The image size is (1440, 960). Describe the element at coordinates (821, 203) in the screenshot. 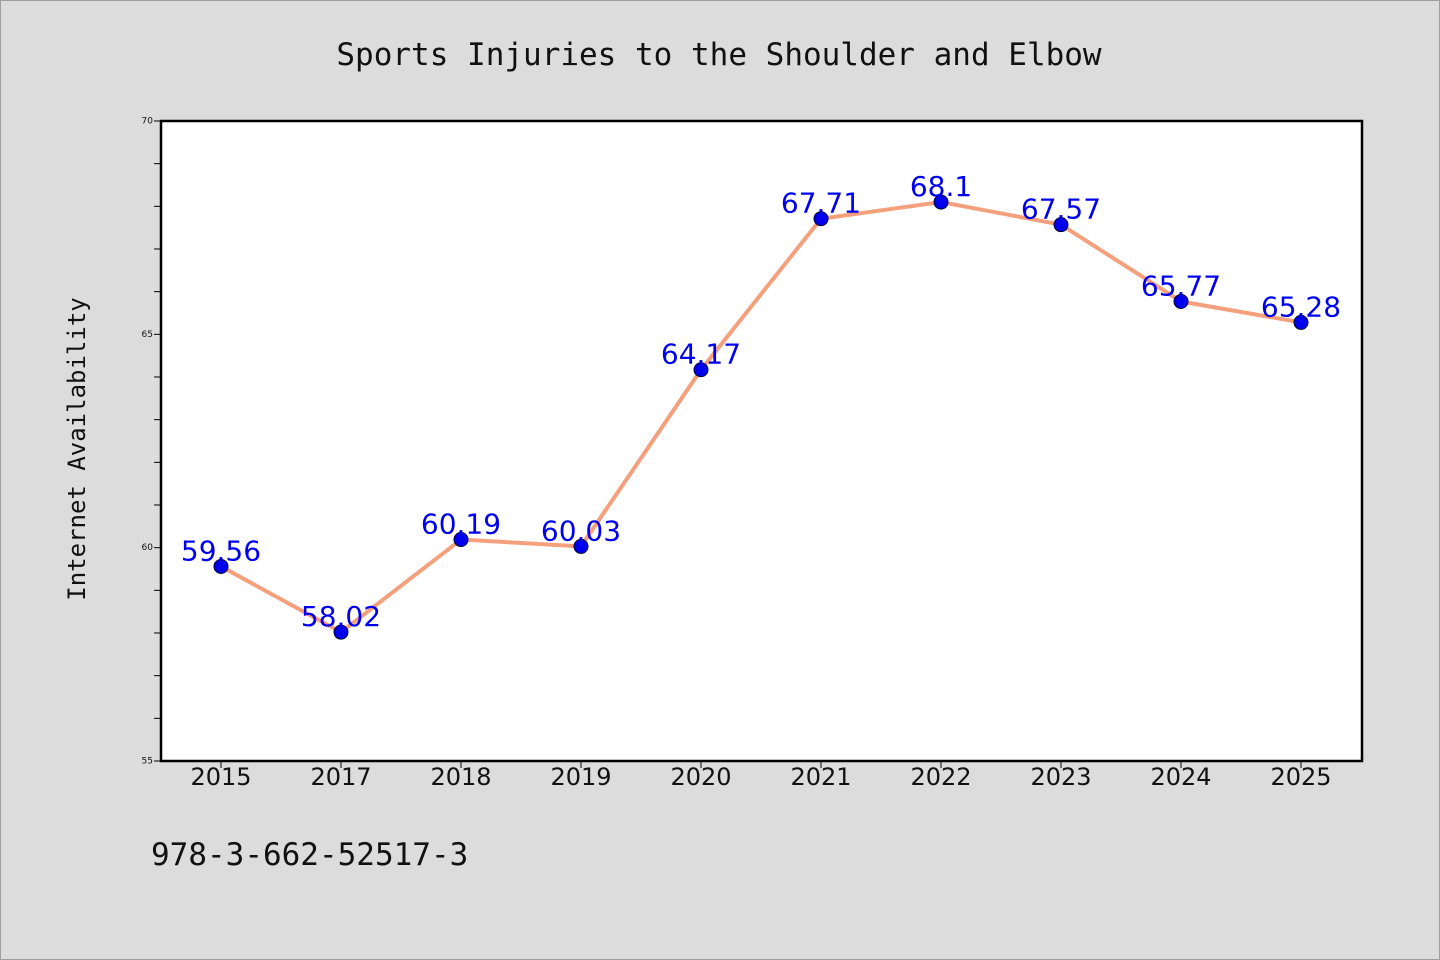

I see `data-label: 67.71` at that location.